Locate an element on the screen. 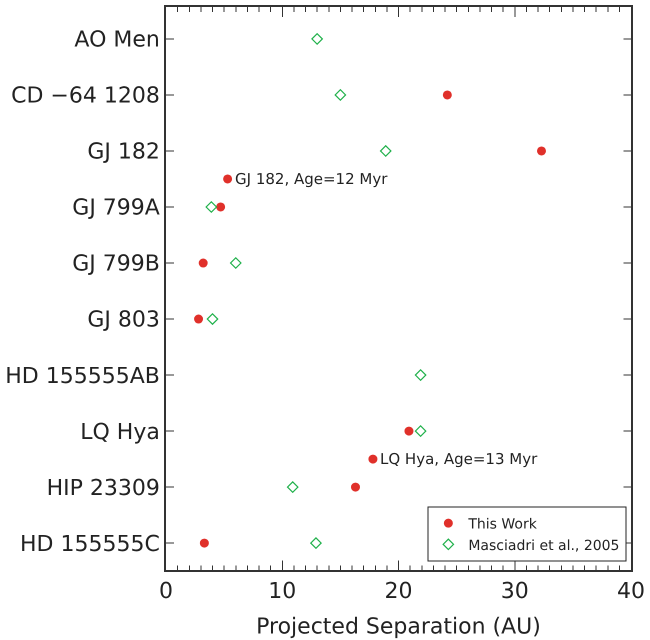  y-tick-label: GJ 182 is located at coordinates (123, 152).